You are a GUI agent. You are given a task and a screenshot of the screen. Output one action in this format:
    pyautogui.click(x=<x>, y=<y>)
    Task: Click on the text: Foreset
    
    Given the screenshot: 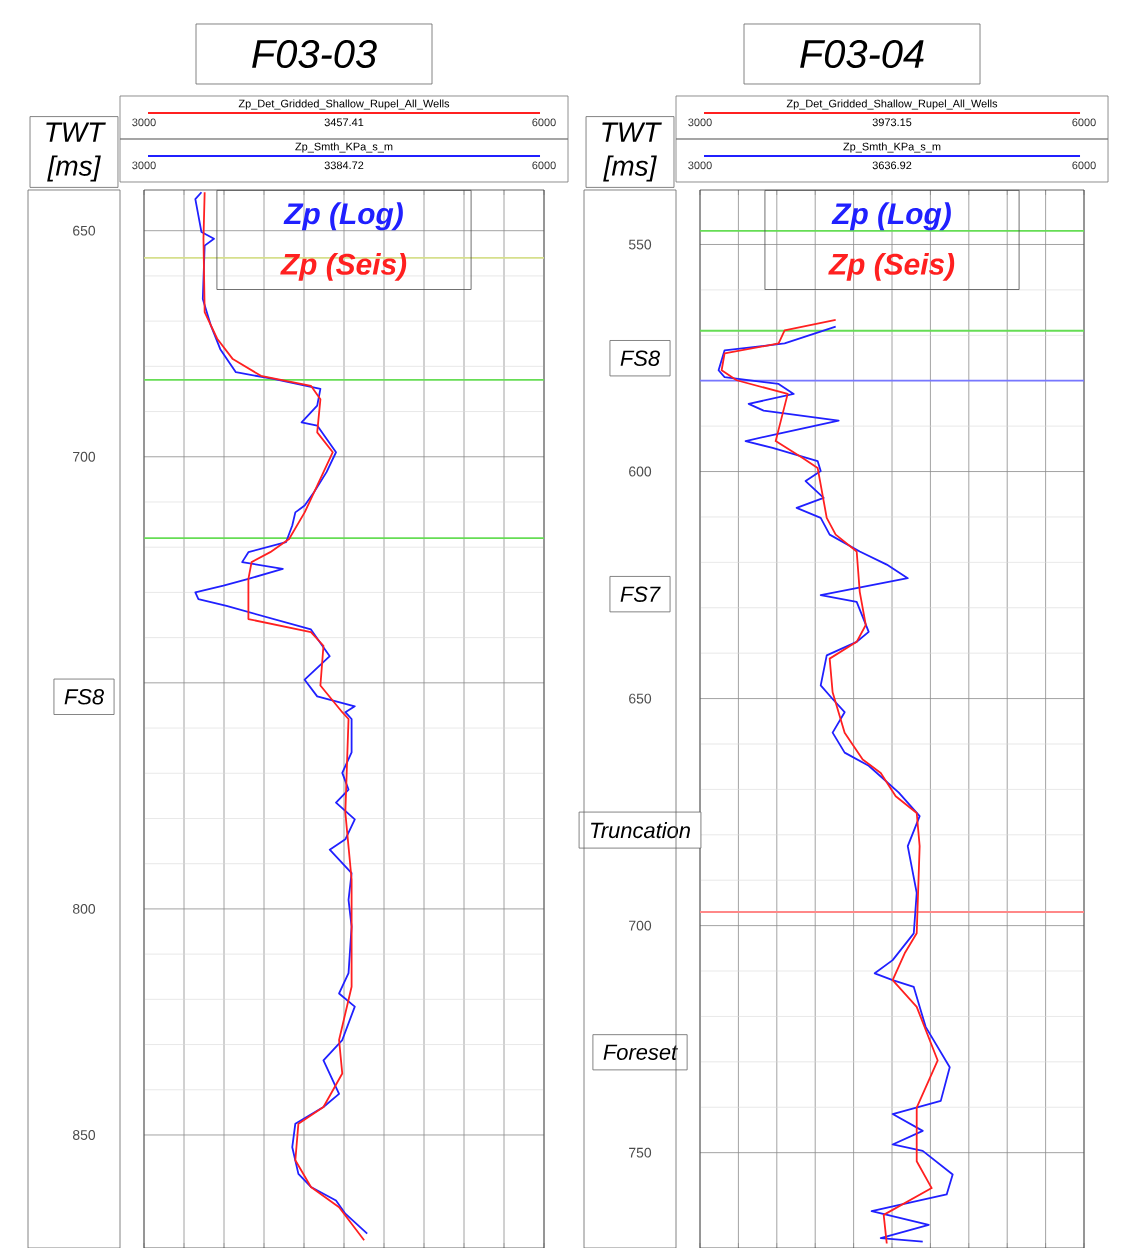 What is the action you would take?
    pyautogui.click(x=640, y=1052)
    